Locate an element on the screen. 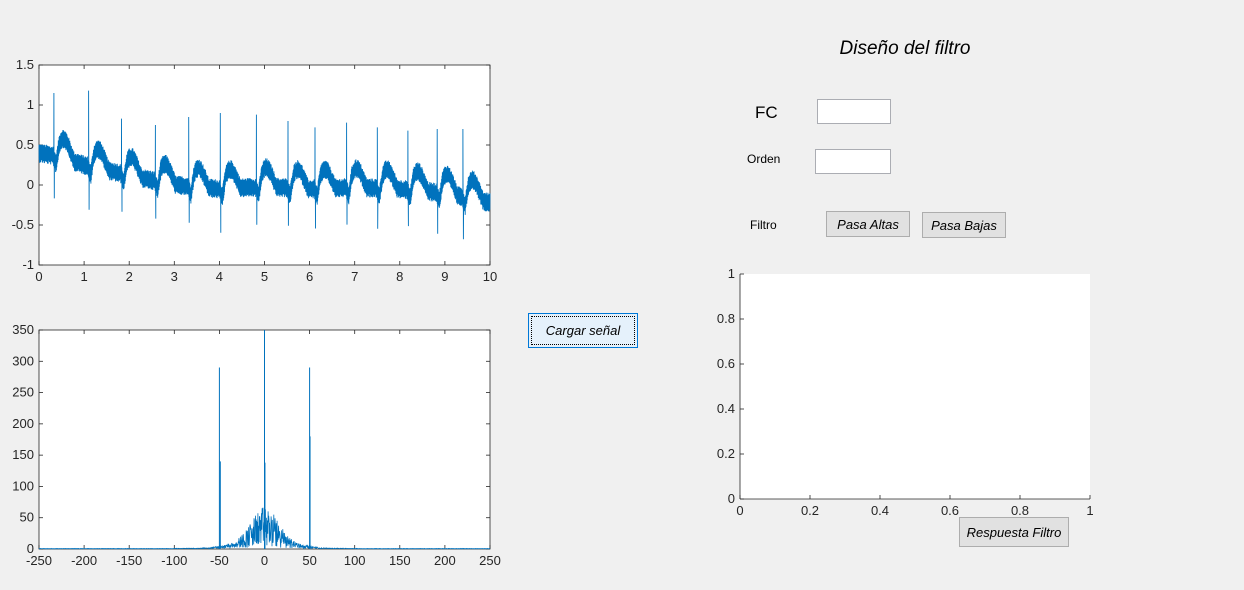 This screenshot has height=590, width=1244. x-tick-label: -100 is located at coordinates (174, 560).